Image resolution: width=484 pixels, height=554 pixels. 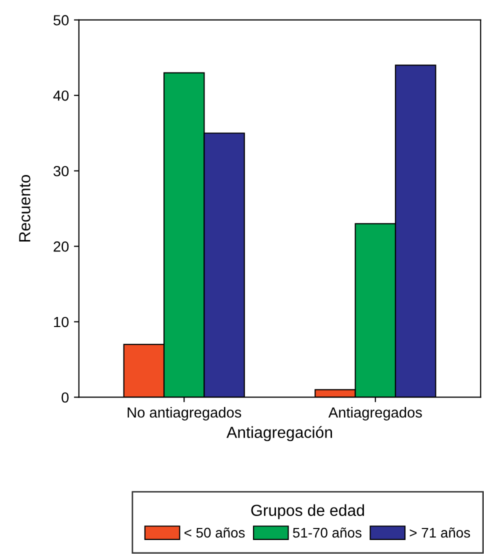 I want to click on y-axis-title: Recuento, so click(x=24, y=208).